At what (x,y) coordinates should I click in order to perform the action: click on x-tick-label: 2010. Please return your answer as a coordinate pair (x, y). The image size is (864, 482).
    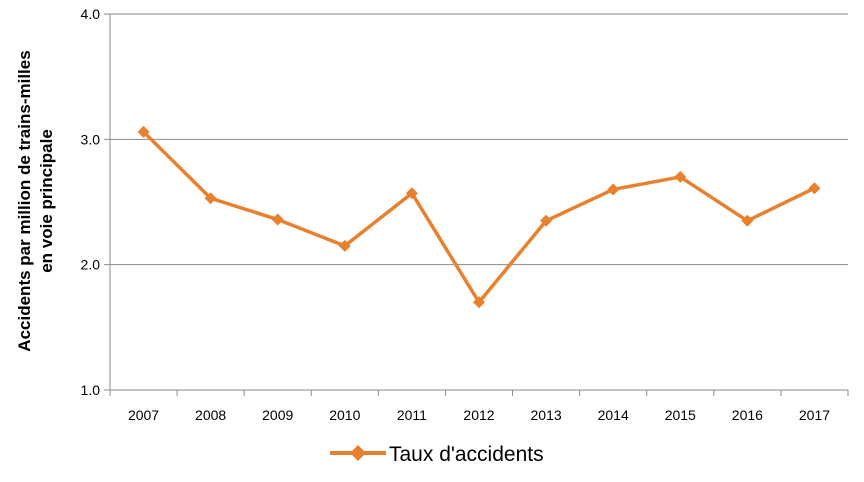
    Looking at the image, I should click on (344, 415).